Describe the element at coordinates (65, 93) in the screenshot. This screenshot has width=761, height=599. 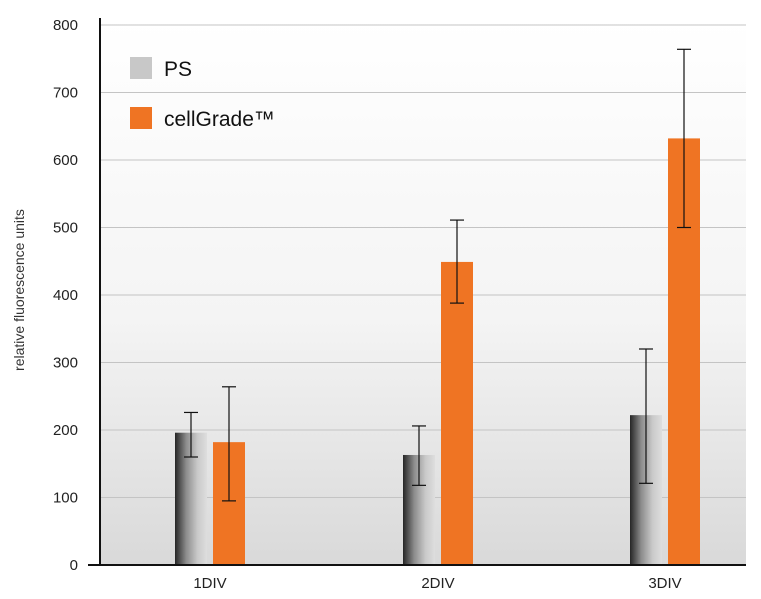
I see `y-tick-label: 700` at that location.